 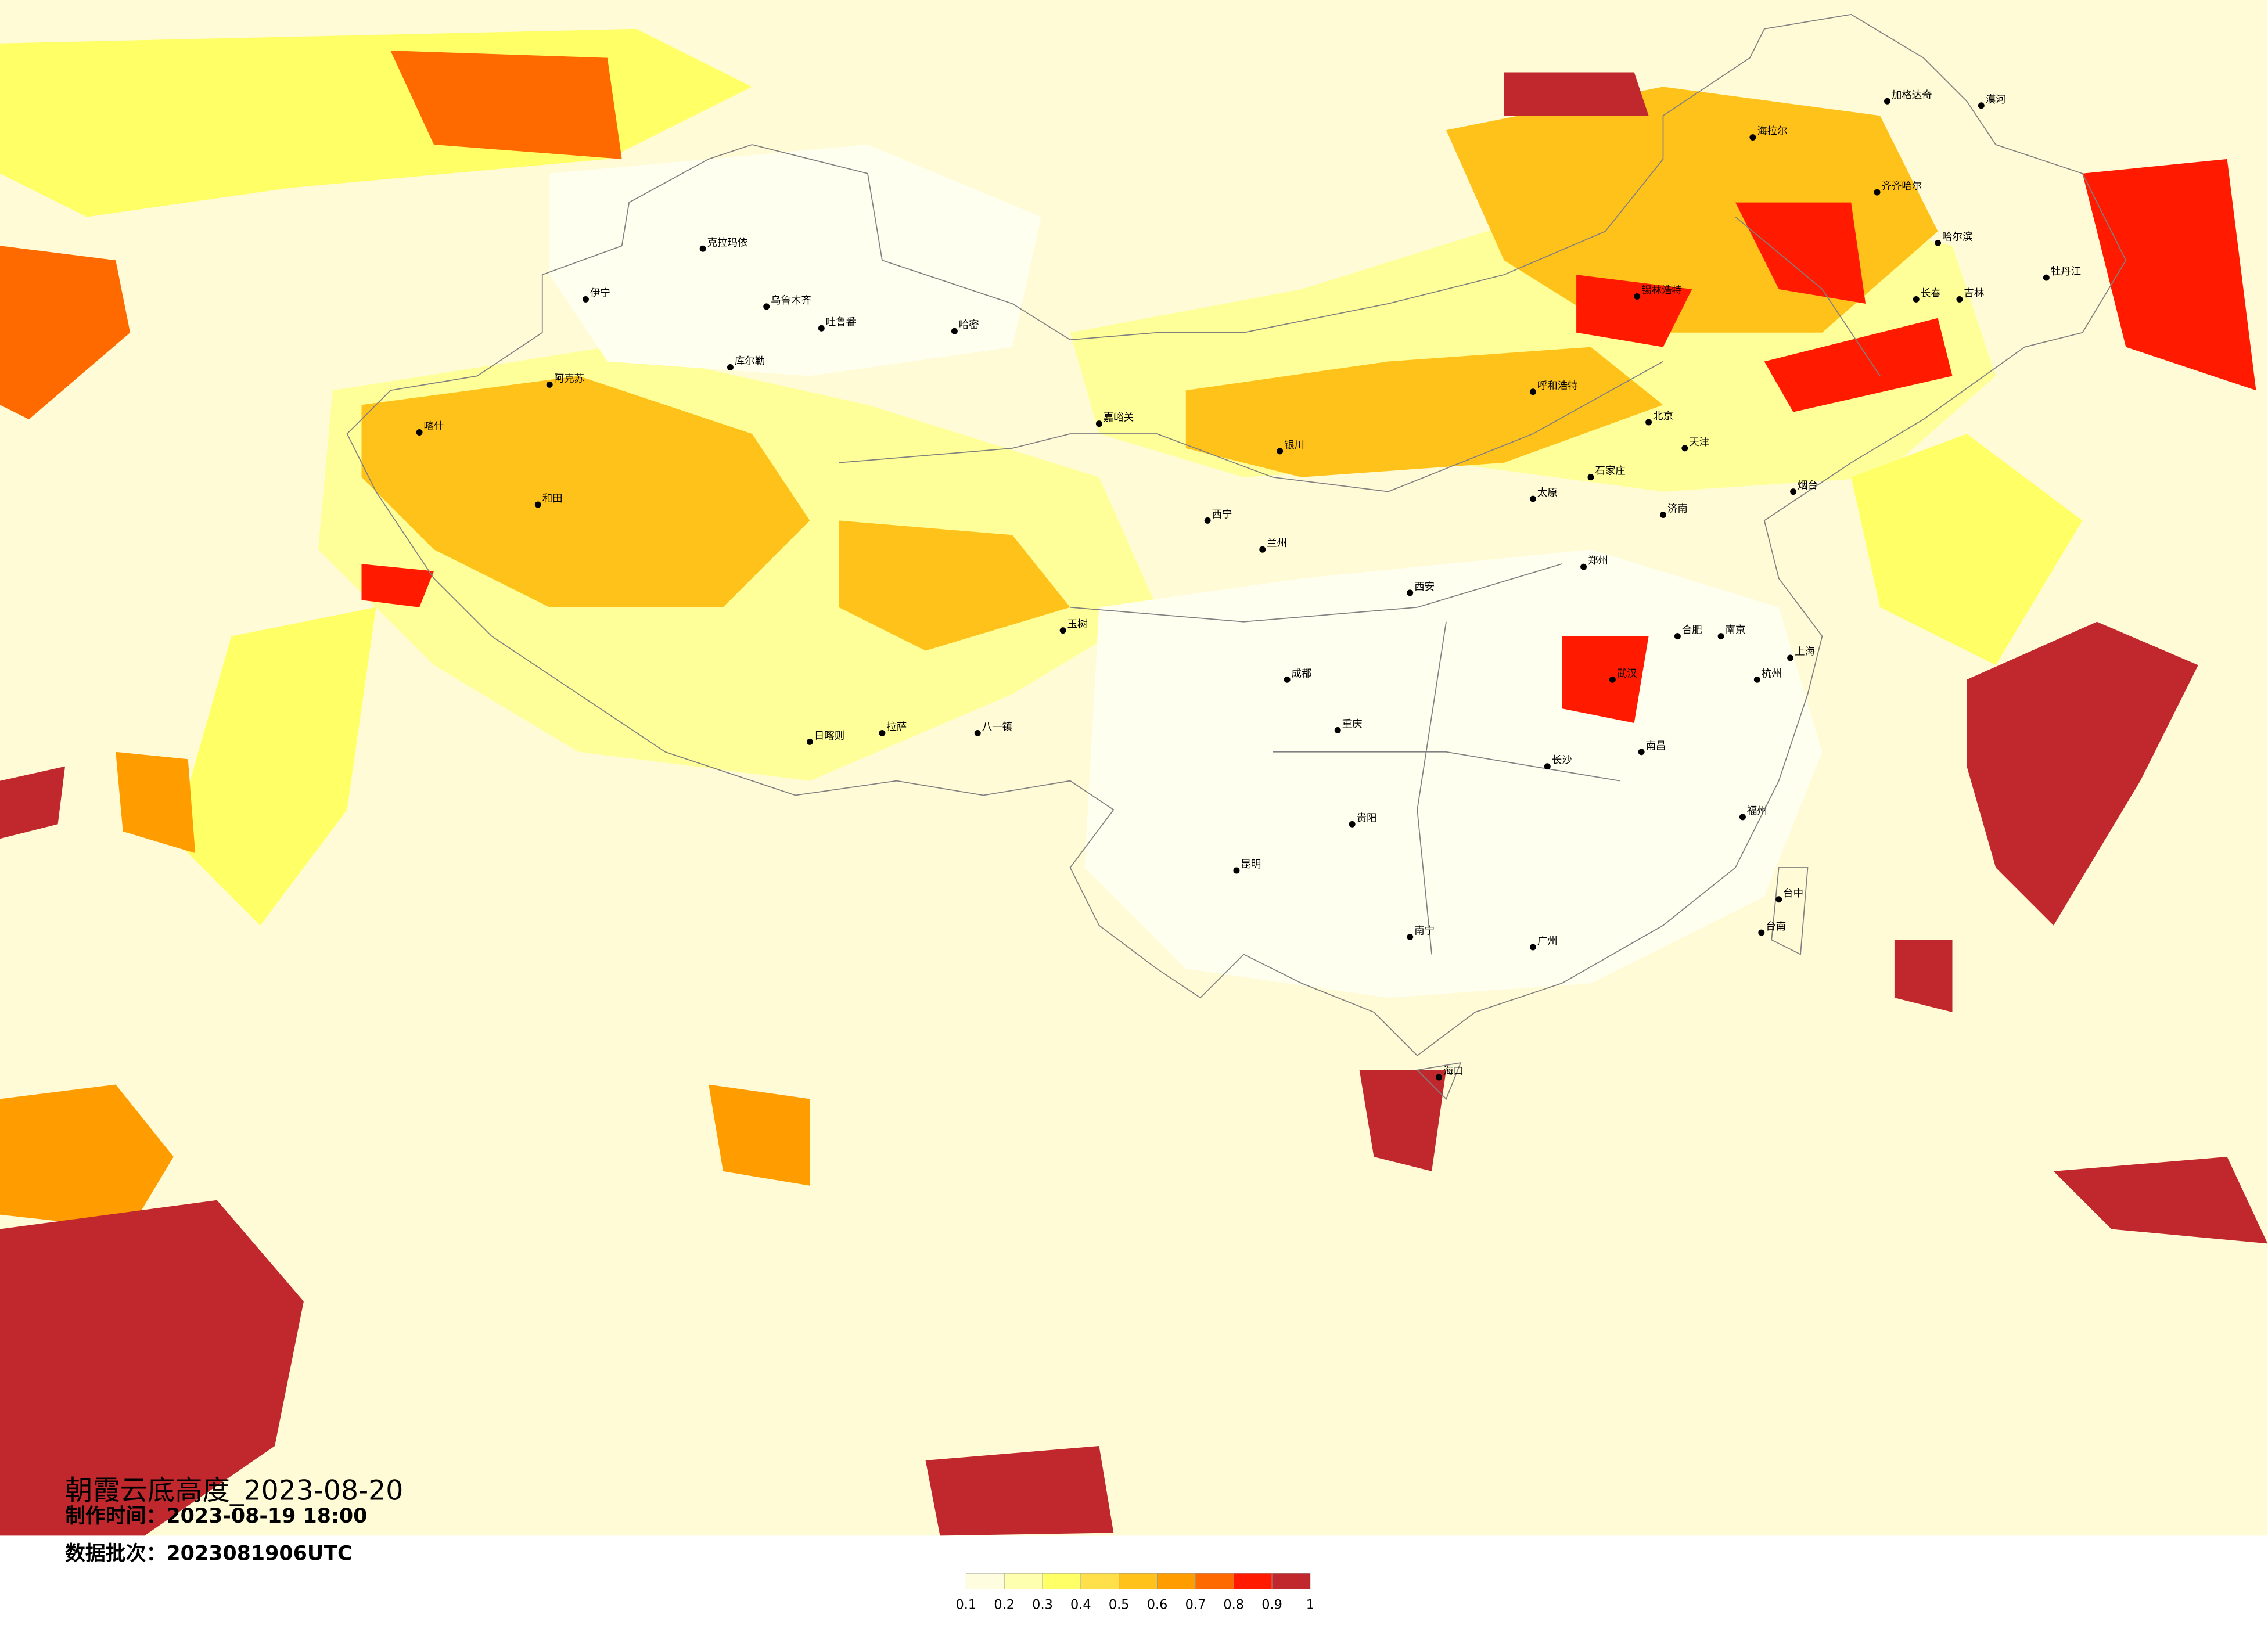 What do you see at coordinates (896, 727) in the screenshot?
I see `city-label: 拉萨` at bounding box center [896, 727].